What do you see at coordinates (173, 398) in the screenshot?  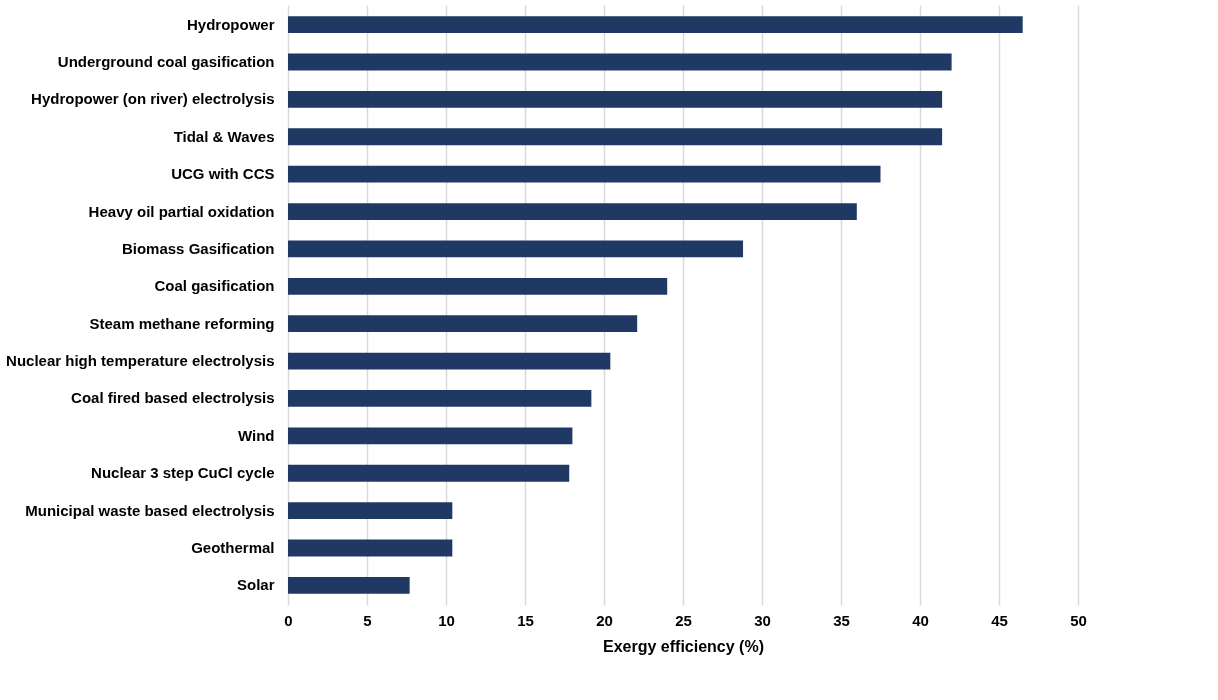 I see `y-tick-label: Coal fired based electrolysis` at bounding box center [173, 398].